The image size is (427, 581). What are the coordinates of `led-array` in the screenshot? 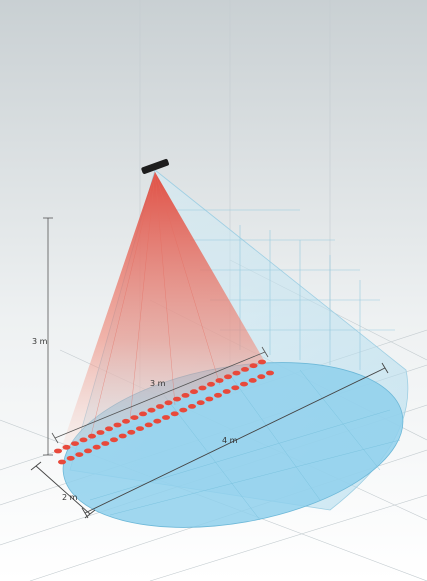 It's located at (164, 412).